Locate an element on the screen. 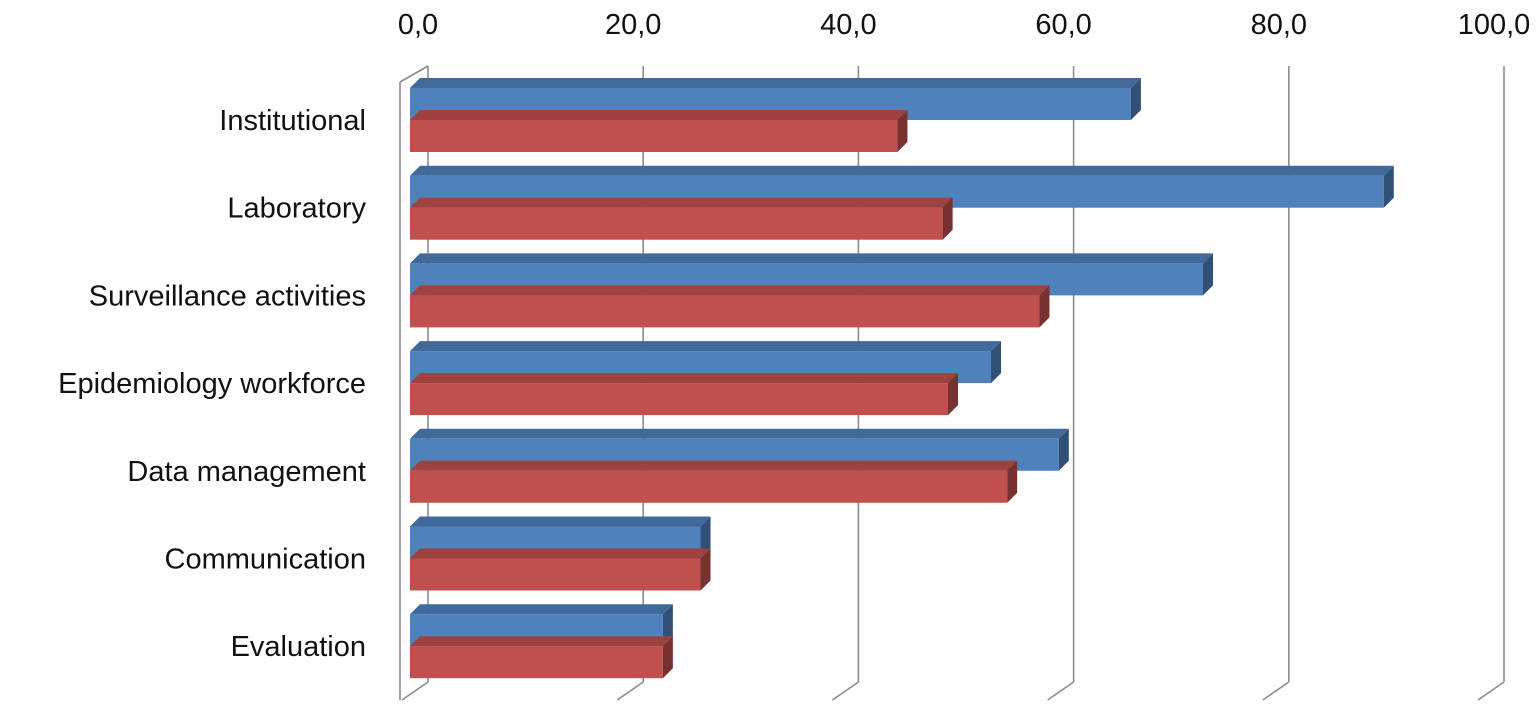  axis-edge is located at coordinates (414, 74).